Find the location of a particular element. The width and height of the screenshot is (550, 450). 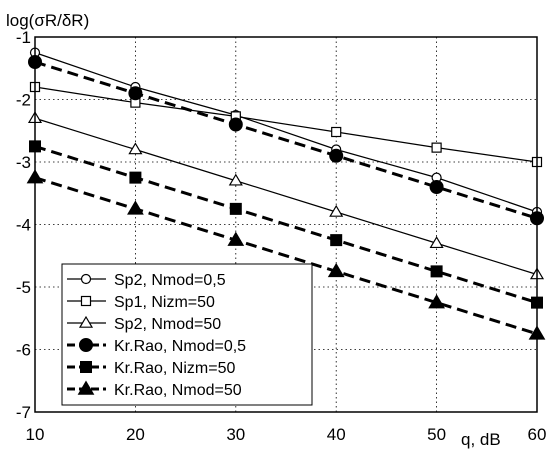

legend-box is located at coordinates (187, 334).